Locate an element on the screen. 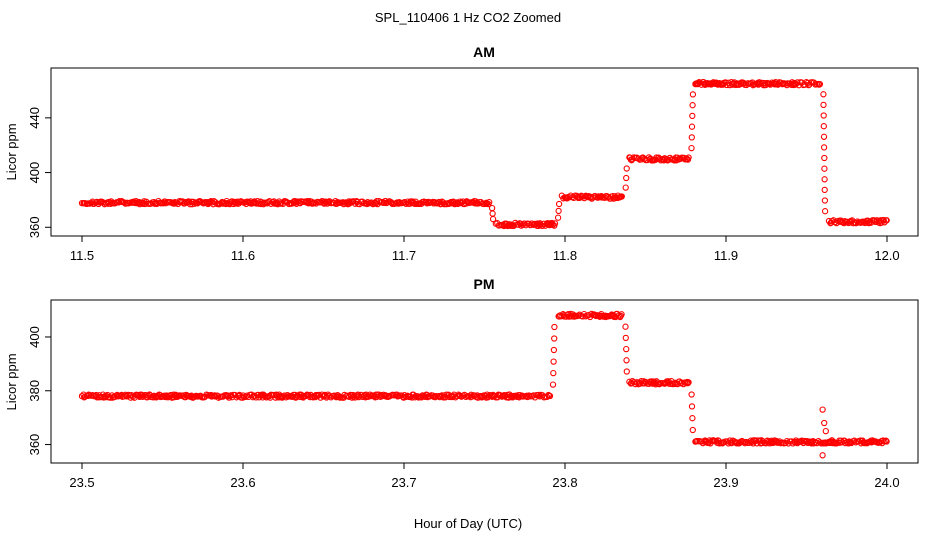 The image size is (936, 540). pm-y-tick-label: 360 is located at coordinates (34, 445).